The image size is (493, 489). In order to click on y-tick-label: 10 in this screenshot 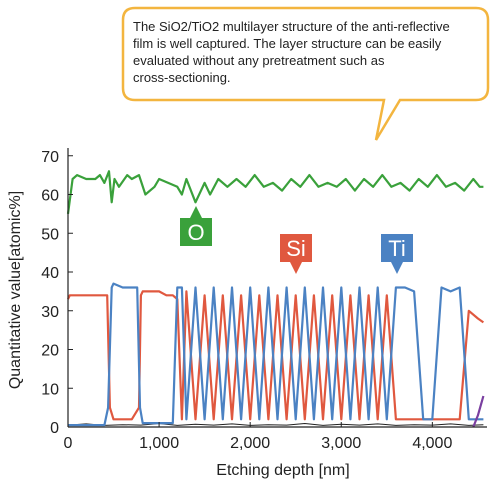, I will do `click(50, 389)`.